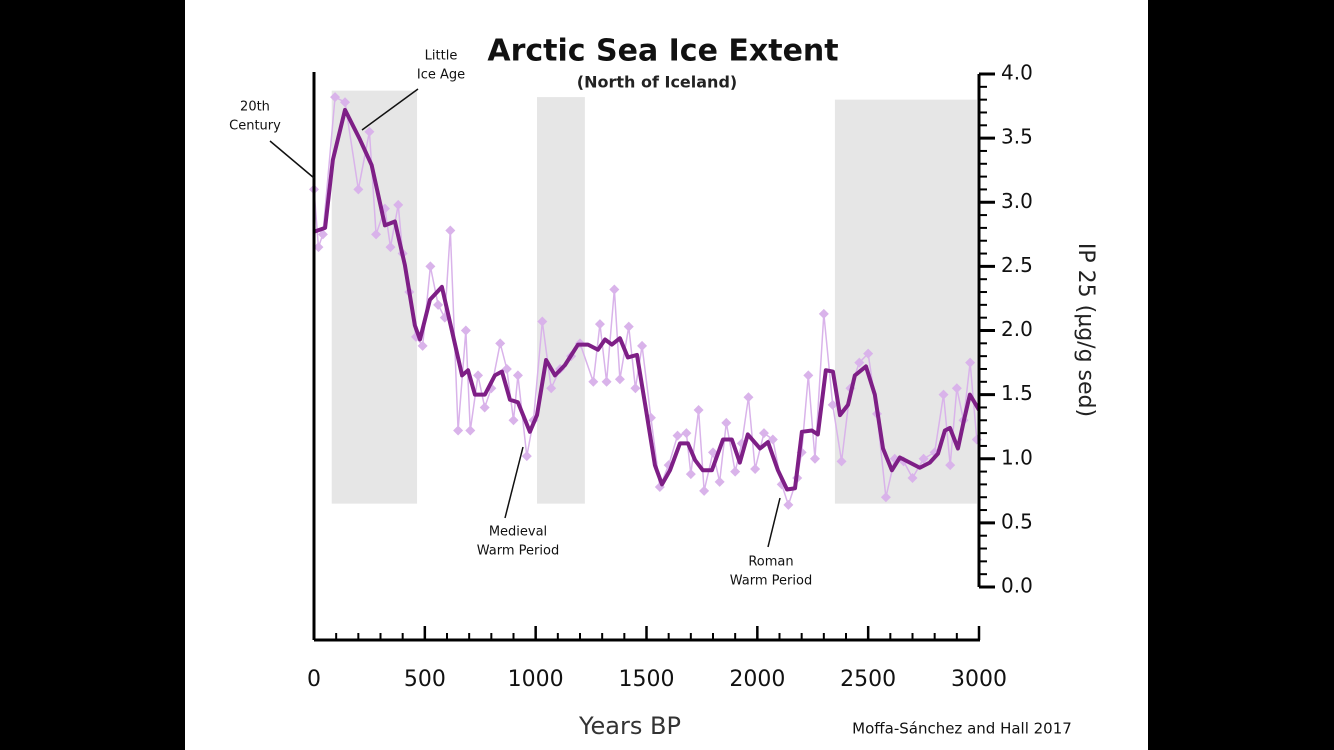 This screenshot has height=750, width=1334. Describe the element at coordinates (255, 126) in the screenshot. I see `annotation: Century` at that location.